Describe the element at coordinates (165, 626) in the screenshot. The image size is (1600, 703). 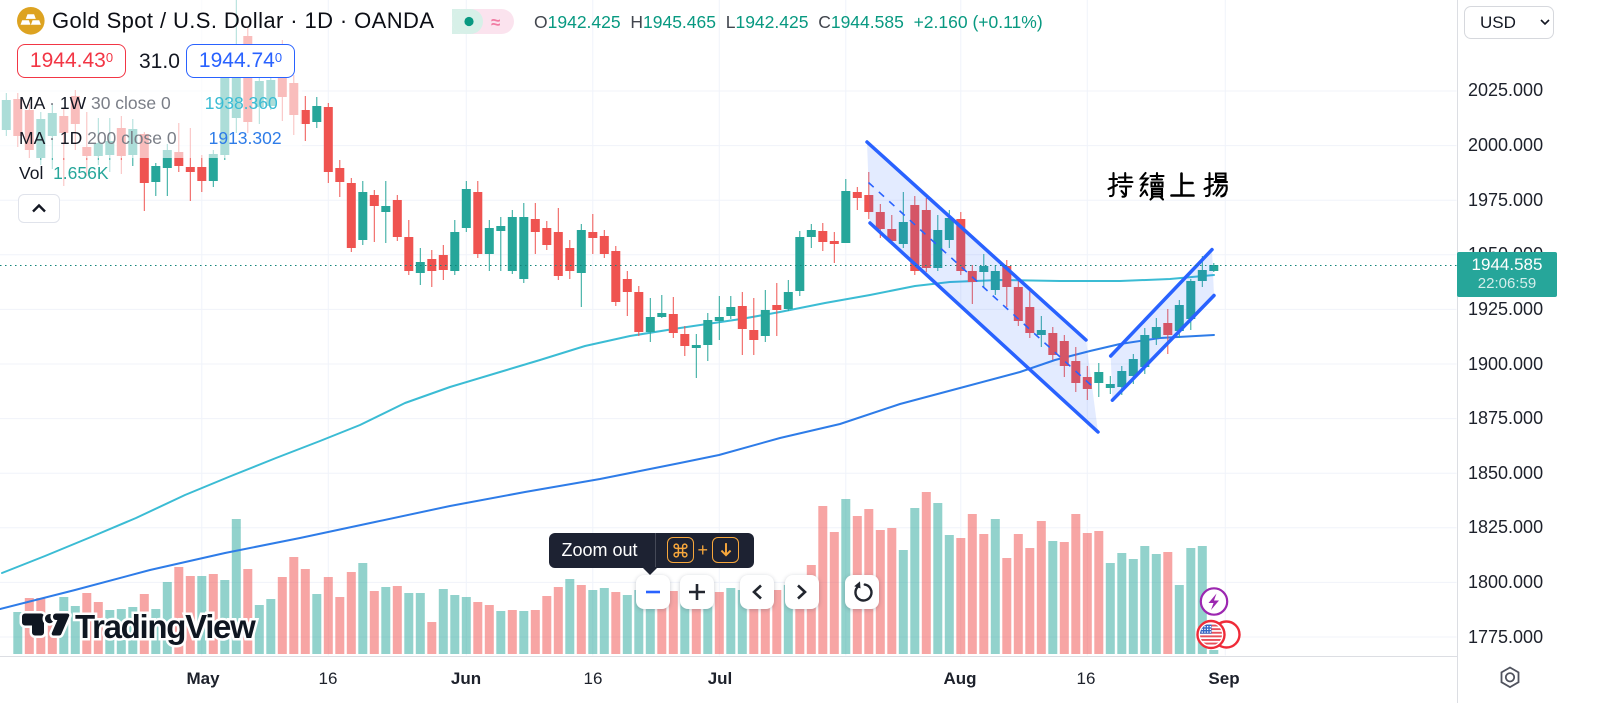
I see `svg-text: TradingView` at that location.